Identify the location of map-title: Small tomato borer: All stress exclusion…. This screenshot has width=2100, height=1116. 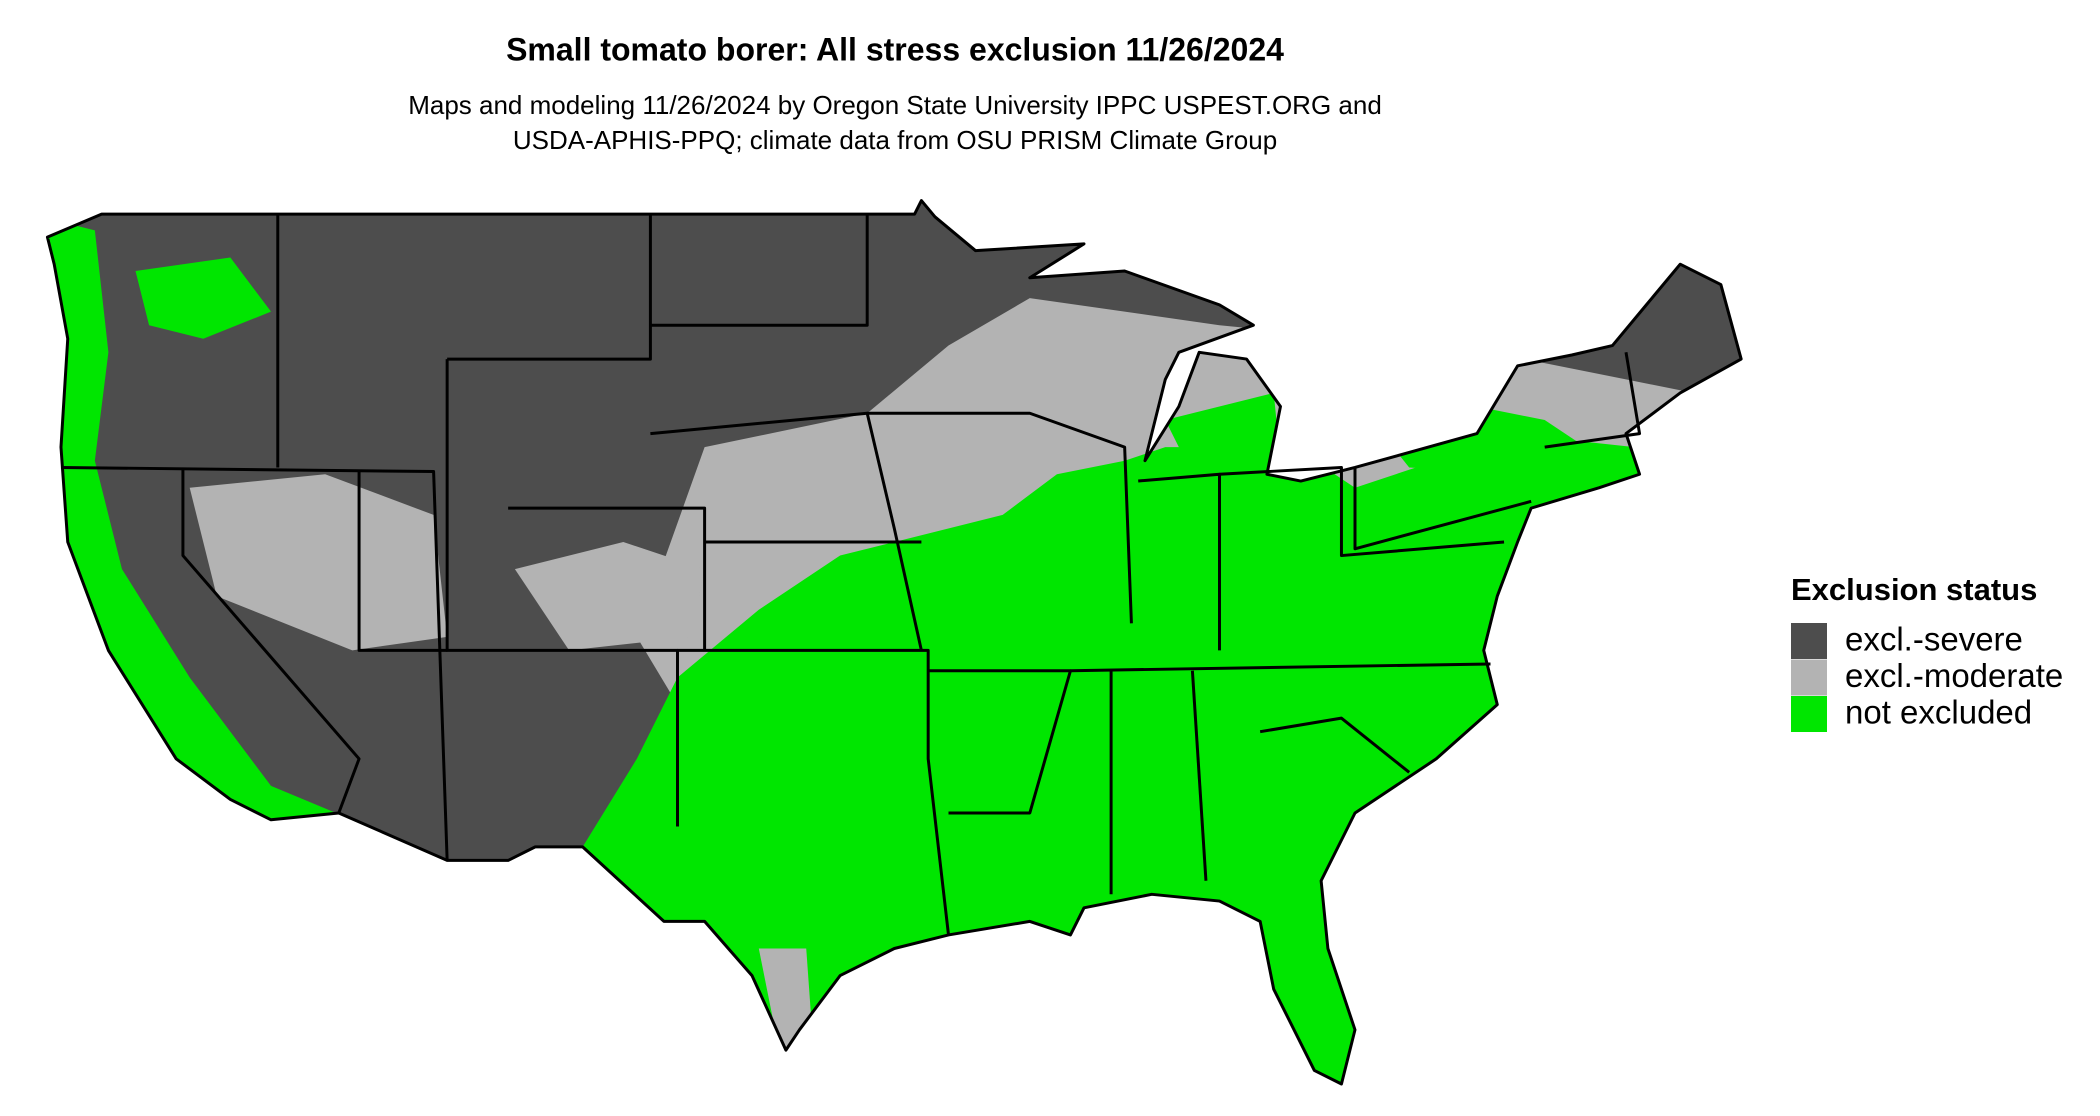
(895, 49).